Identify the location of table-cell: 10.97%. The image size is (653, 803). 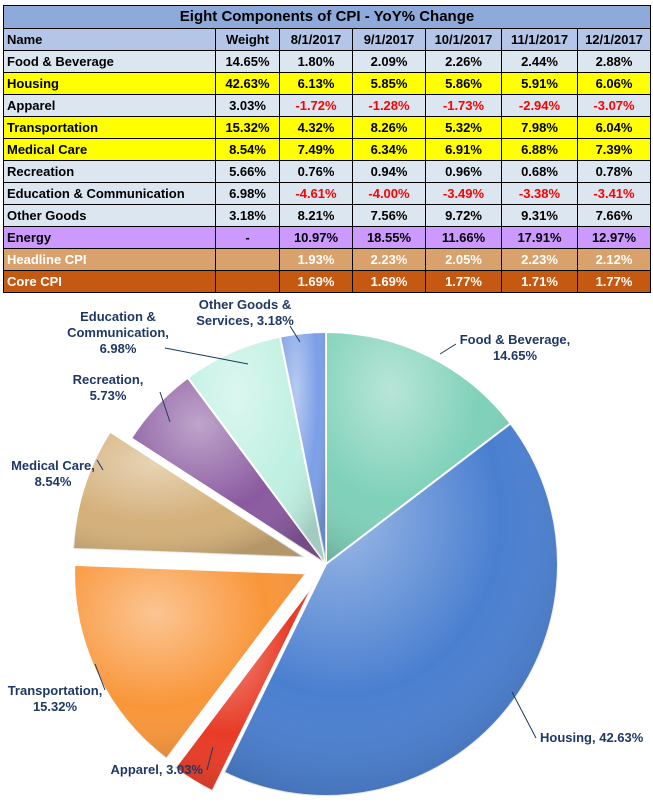
(316, 237).